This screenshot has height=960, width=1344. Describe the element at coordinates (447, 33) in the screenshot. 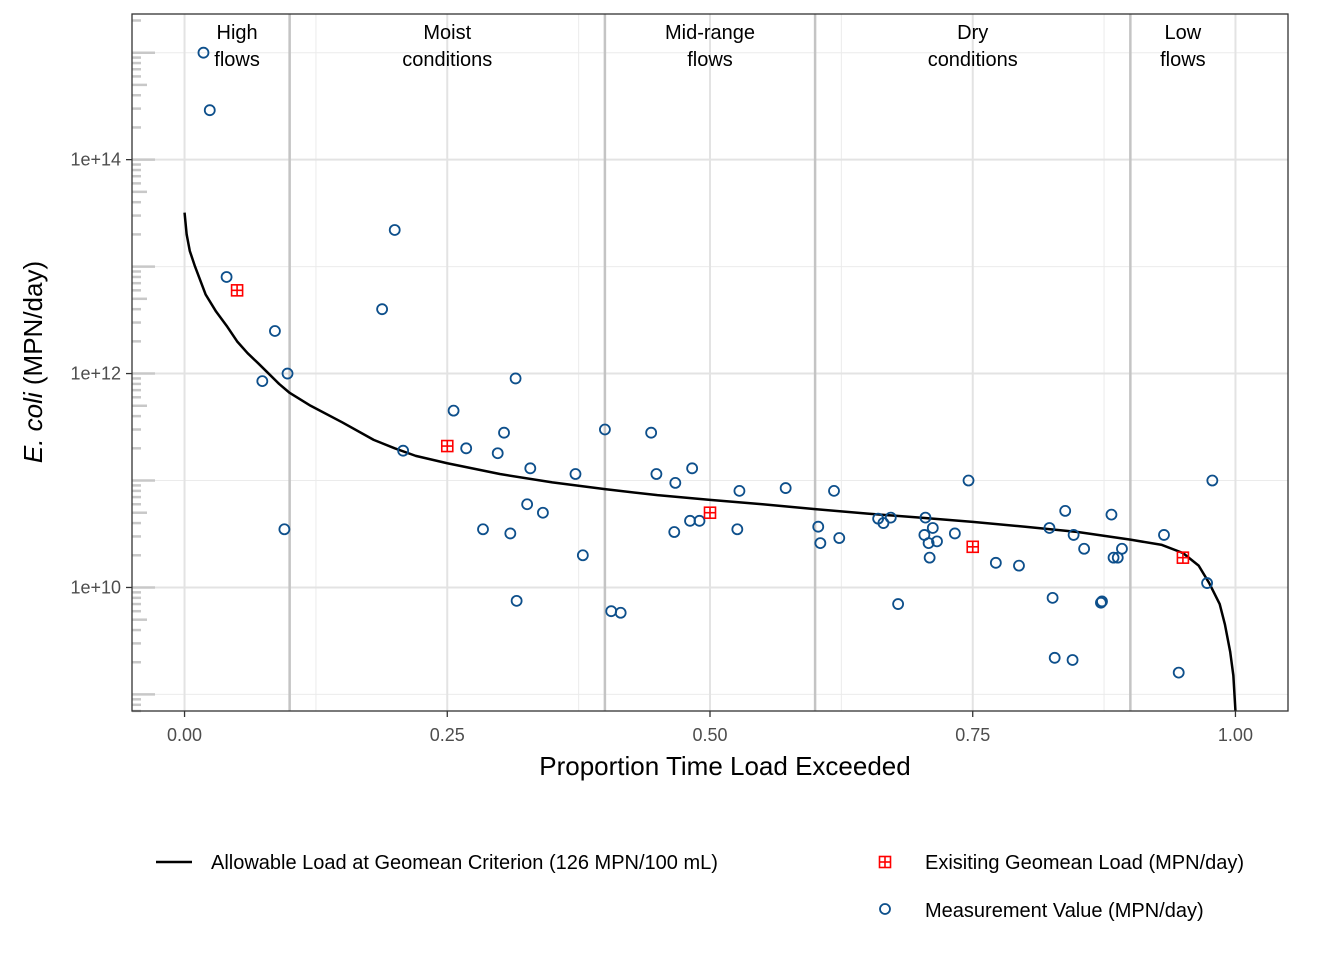

I see `flow-region-label-line1: Moist` at that location.